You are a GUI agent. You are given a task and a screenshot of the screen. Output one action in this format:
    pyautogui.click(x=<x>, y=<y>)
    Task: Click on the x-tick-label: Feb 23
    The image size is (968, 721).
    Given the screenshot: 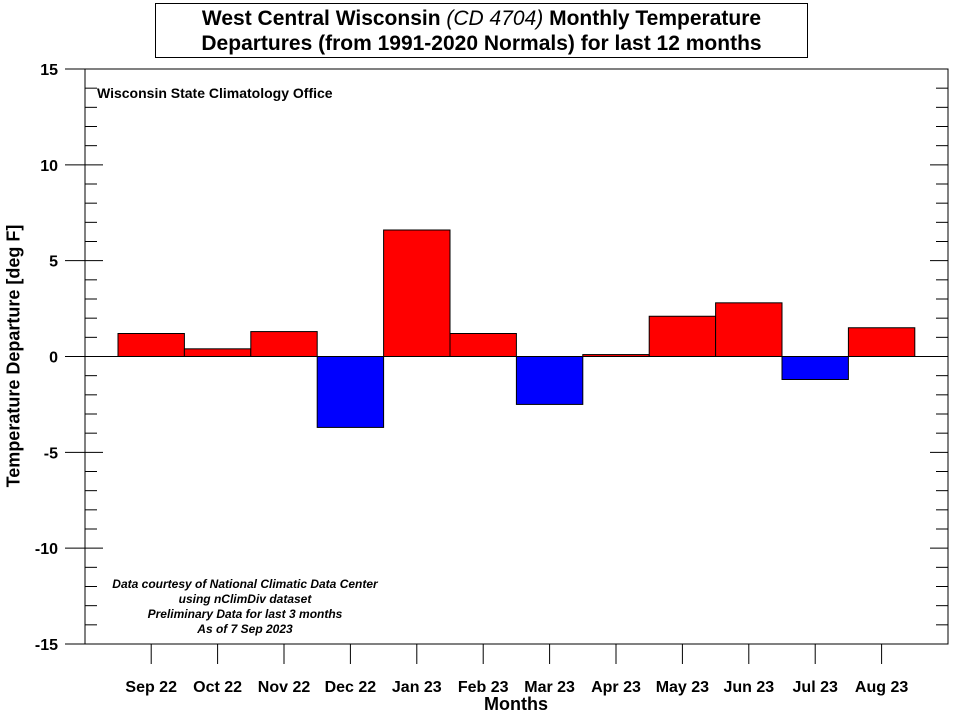 What is the action you would take?
    pyautogui.click(x=483, y=687)
    